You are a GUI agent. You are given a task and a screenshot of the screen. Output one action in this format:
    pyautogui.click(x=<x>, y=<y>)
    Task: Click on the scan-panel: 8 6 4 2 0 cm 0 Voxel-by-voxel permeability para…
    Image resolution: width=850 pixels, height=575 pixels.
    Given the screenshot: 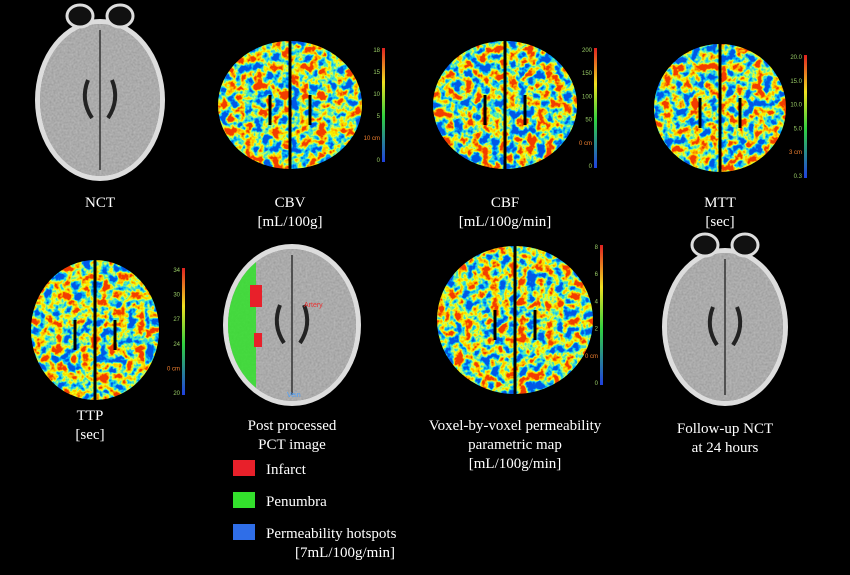 What is the action you would take?
    pyautogui.click(x=516, y=358)
    